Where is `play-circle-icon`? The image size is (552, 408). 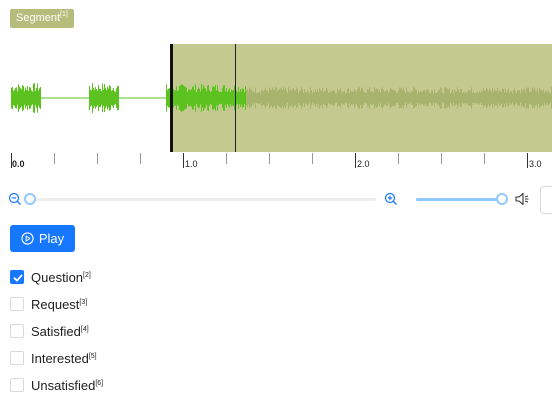 play-circle-icon is located at coordinates (27, 238).